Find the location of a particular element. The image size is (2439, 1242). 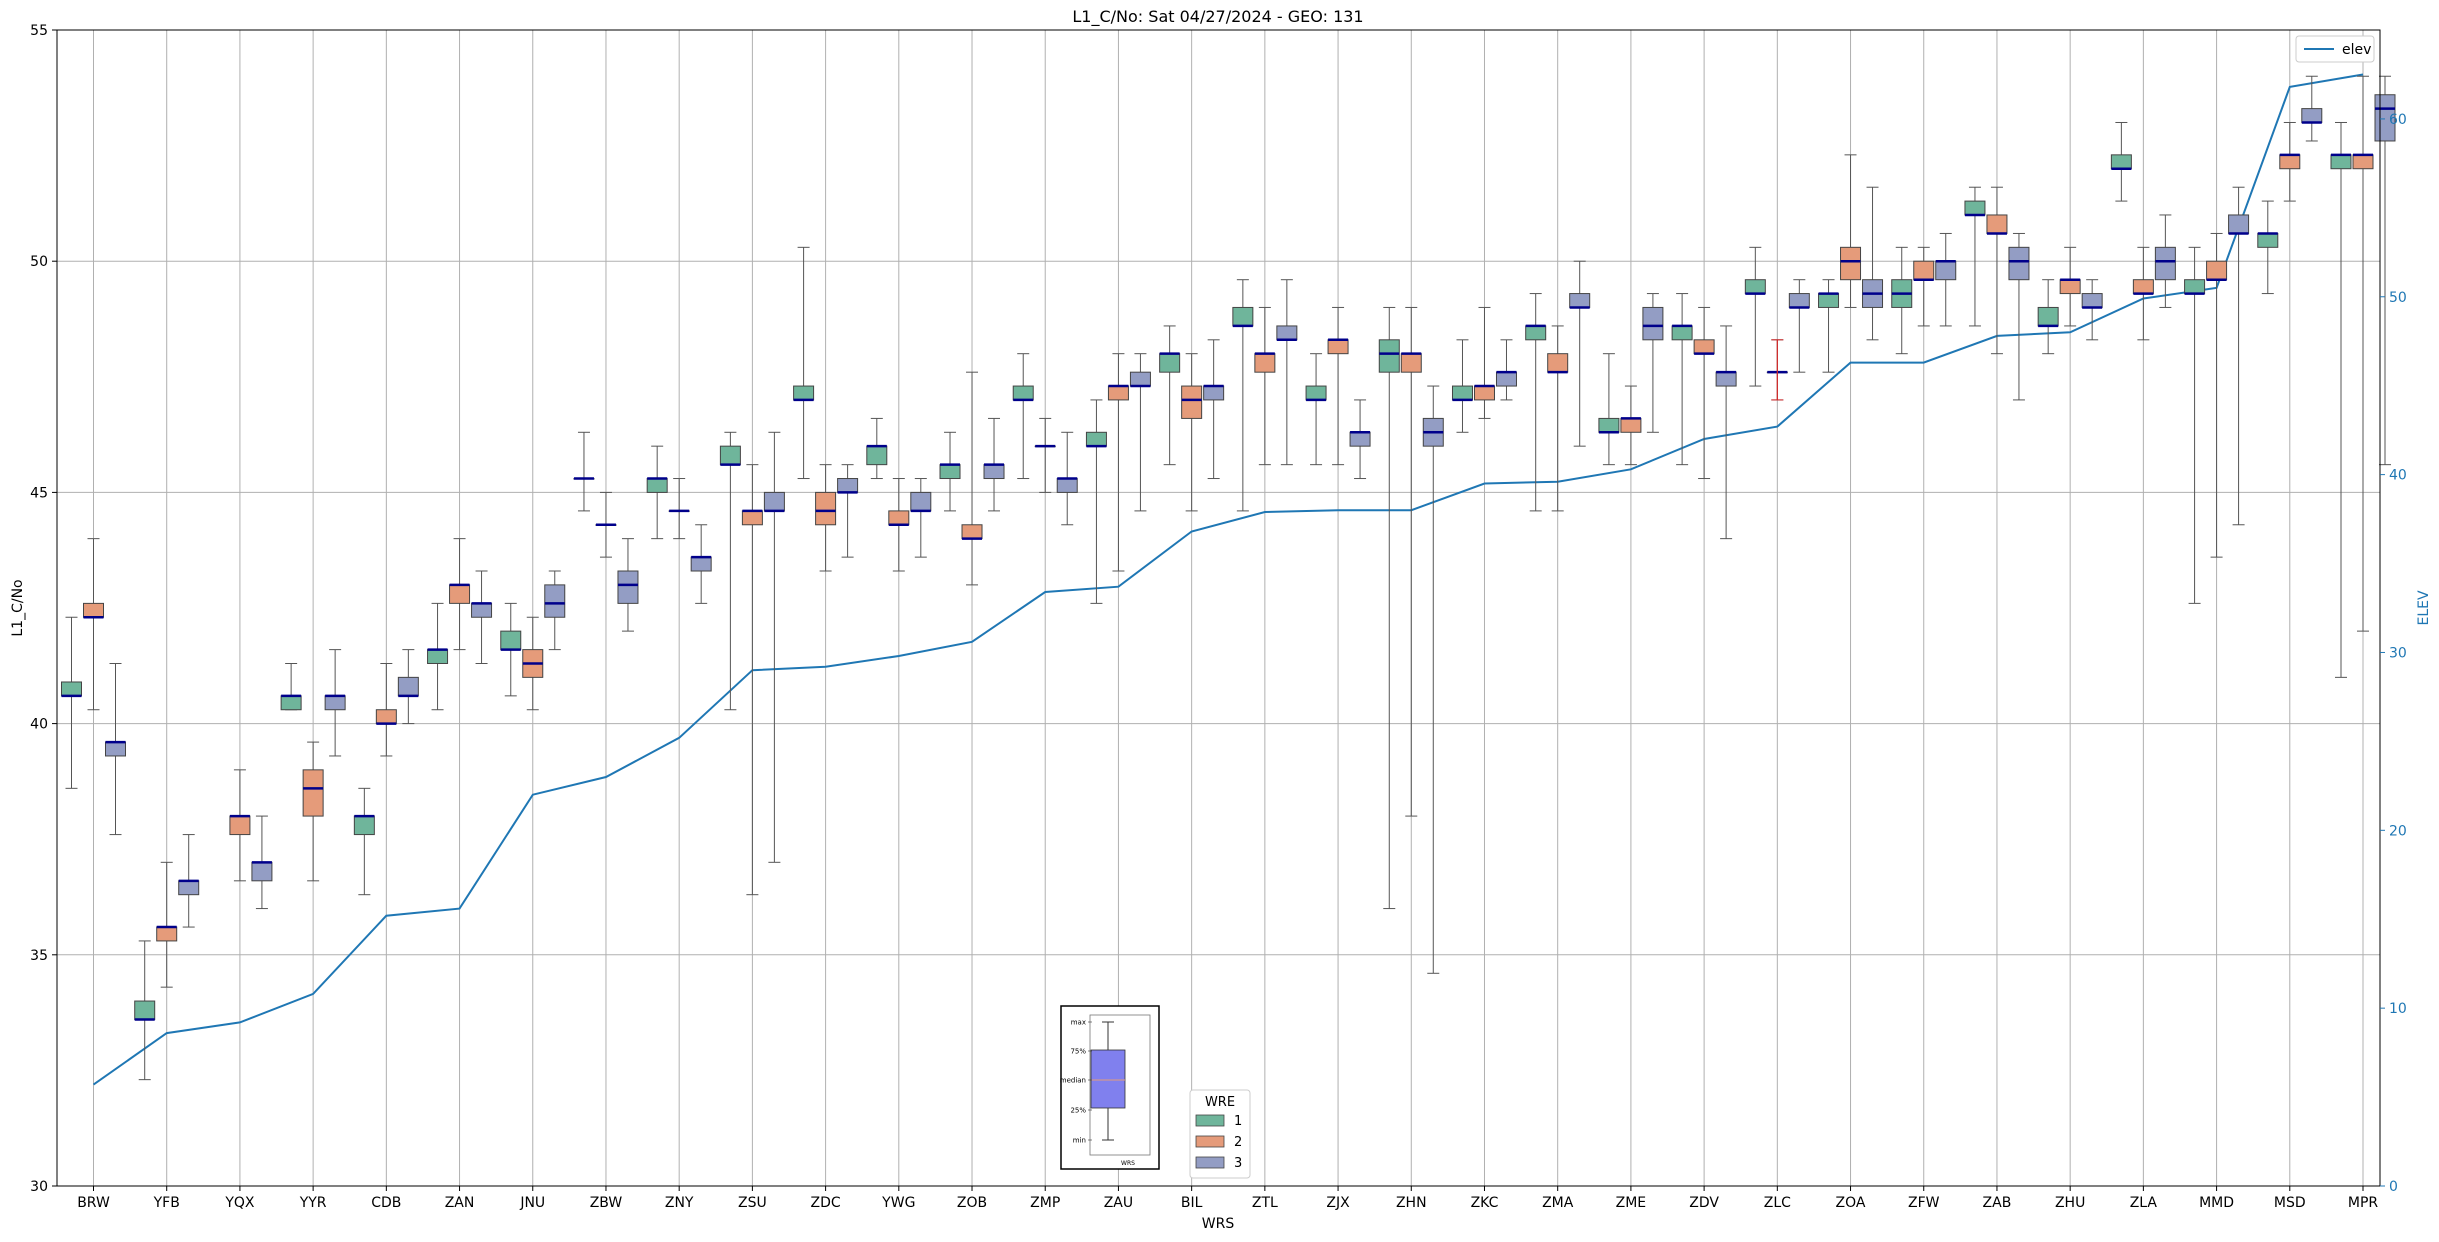

y-axis-label: L1_C/No is located at coordinates (18, 607).